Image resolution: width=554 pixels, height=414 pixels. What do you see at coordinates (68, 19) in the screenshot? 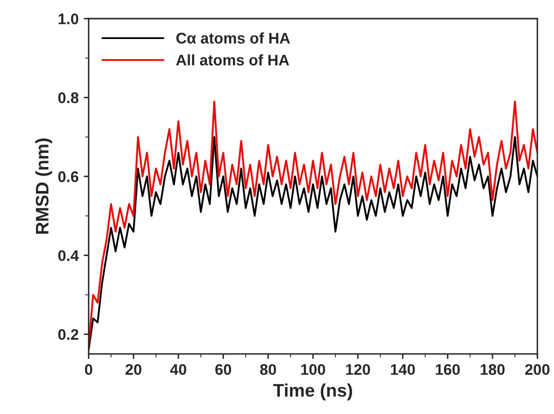
I see `y-tick-label: 1.0` at bounding box center [68, 19].